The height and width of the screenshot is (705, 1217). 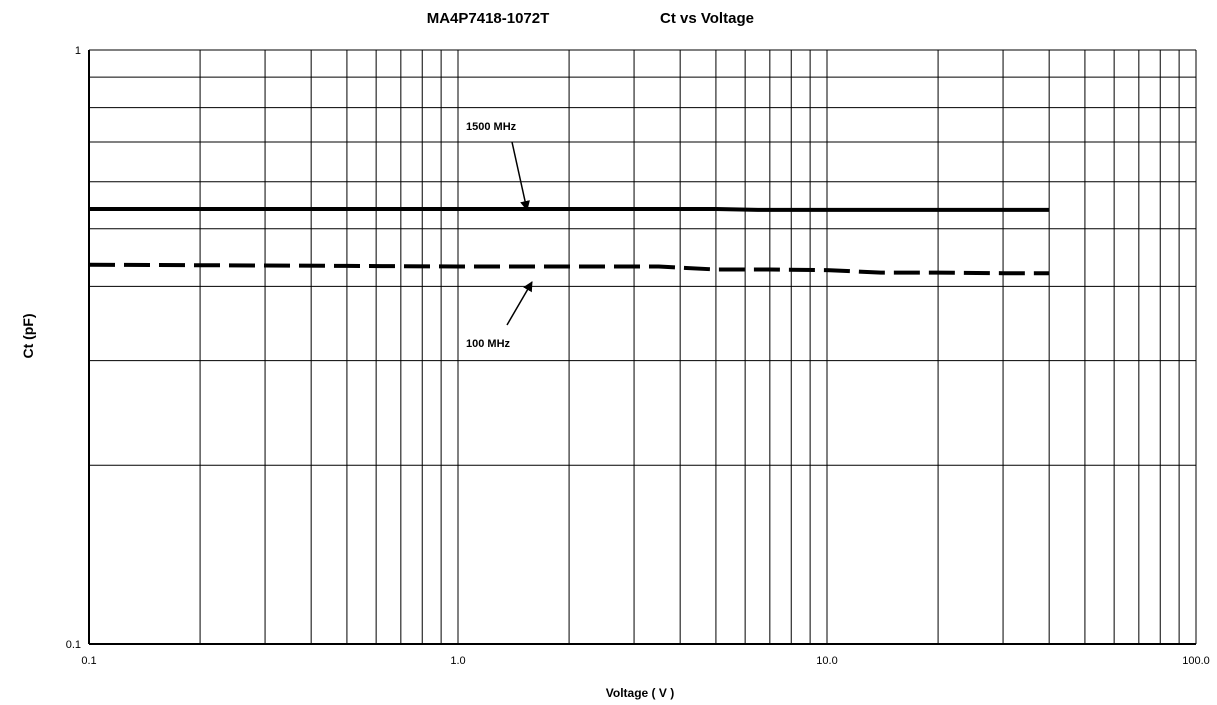 I want to click on x-tick-label: 0.1, so click(x=88, y=661).